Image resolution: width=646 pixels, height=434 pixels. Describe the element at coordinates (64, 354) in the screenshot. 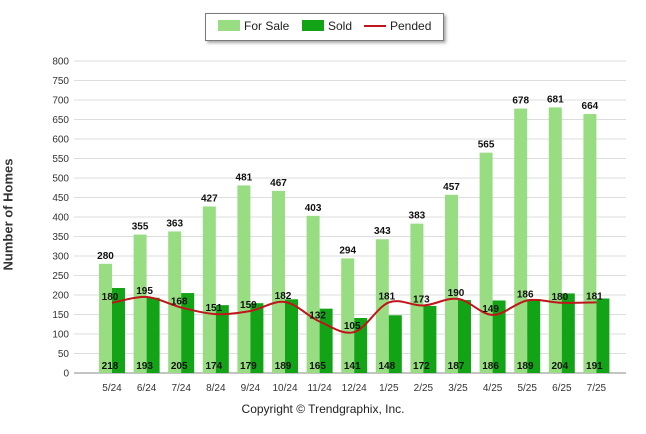

I see `y-tick-label: 50` at that location.